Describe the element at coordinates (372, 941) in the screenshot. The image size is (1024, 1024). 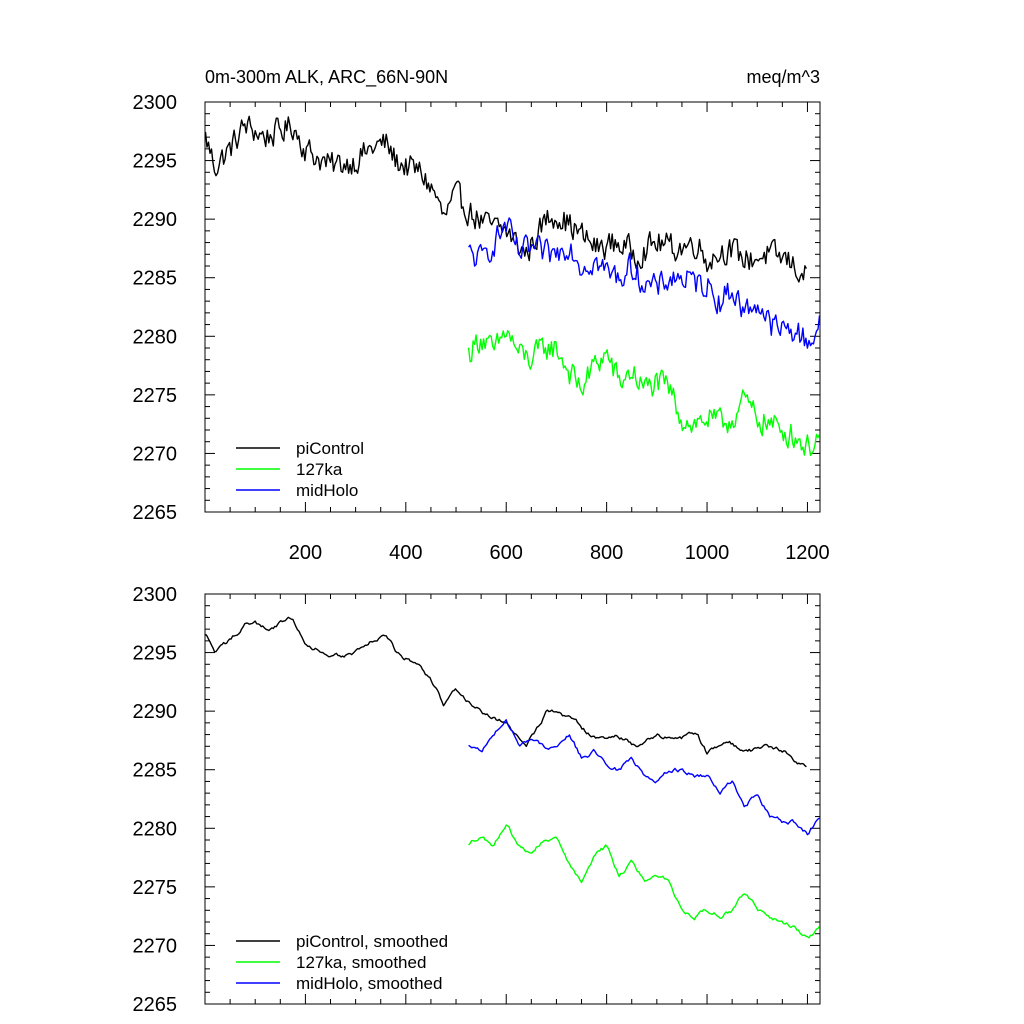
I see `legend-label: piControl, smoothed` at that location.